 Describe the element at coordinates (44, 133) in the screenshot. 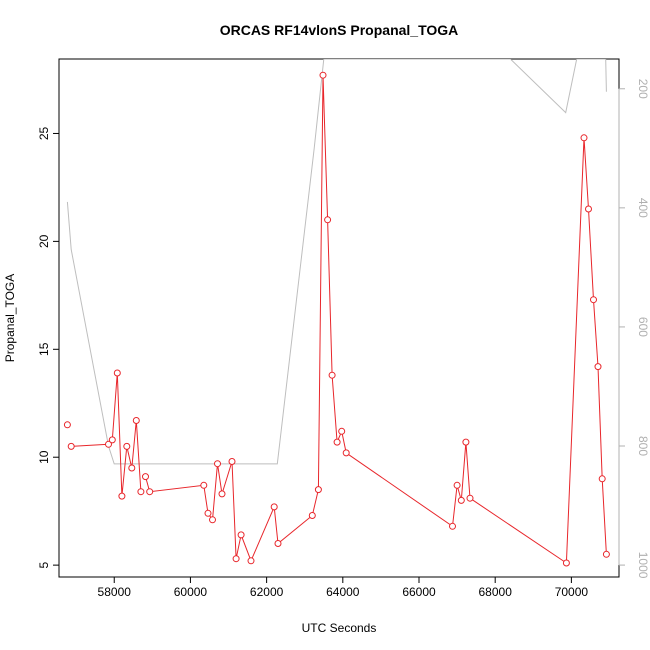

I see `y-tick-label: 25` at that location.